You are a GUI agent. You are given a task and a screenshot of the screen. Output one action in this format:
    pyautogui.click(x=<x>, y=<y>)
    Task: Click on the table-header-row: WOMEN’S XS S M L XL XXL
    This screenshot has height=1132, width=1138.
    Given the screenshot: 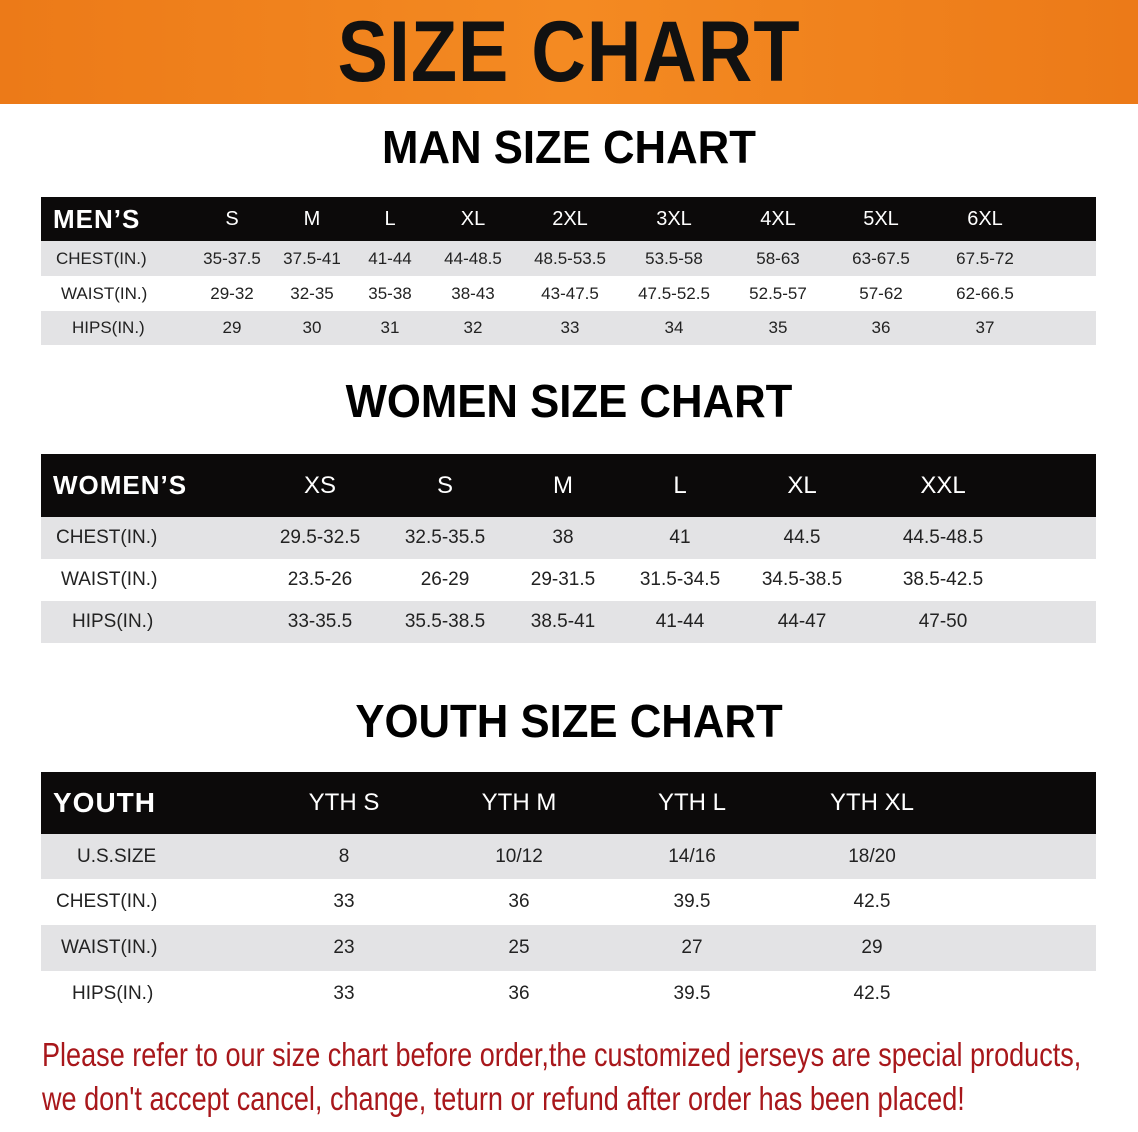 What is the action you would take?
    pyautogui.click(x=568, y=485)
    